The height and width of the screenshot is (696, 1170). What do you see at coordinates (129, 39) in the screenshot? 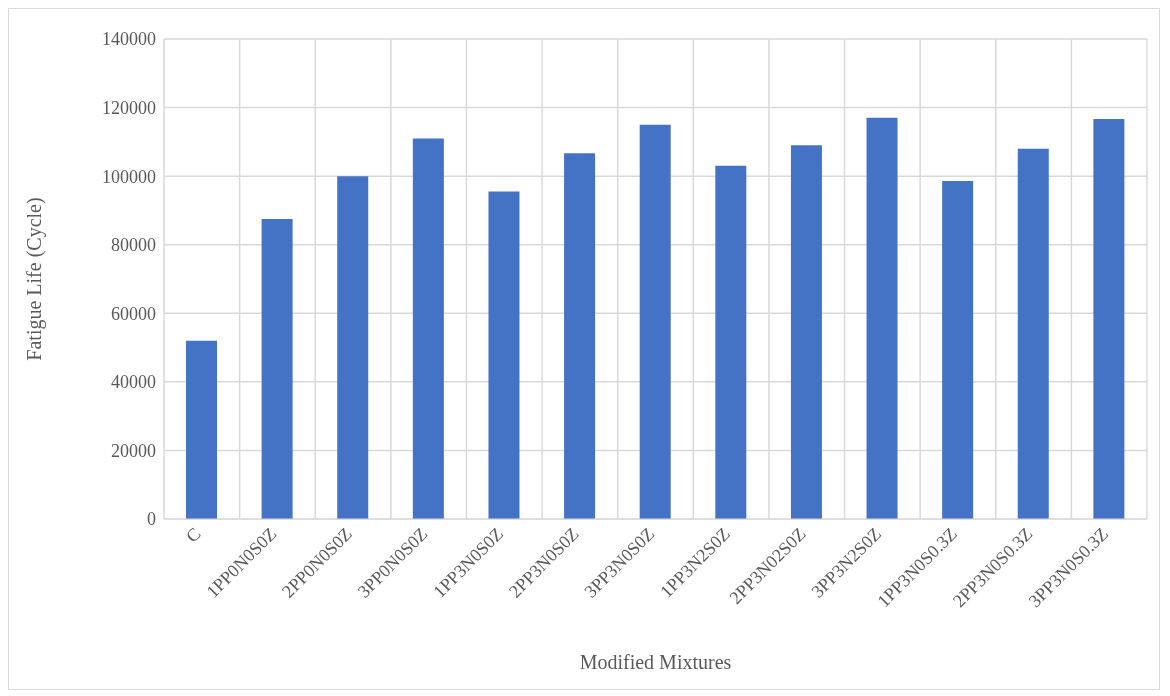
I see `y-tick-label: 140000` at bounding box center [129, 39].